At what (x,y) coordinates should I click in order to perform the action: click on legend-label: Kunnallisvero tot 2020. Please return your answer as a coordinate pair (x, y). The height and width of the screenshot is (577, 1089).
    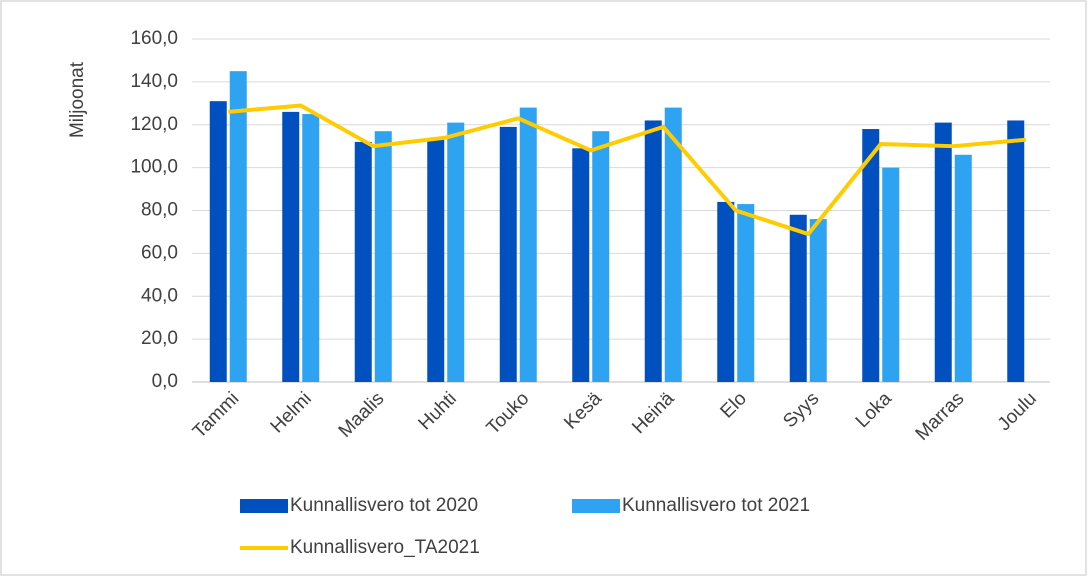
    Looking at the image, I should click on (384, 505).